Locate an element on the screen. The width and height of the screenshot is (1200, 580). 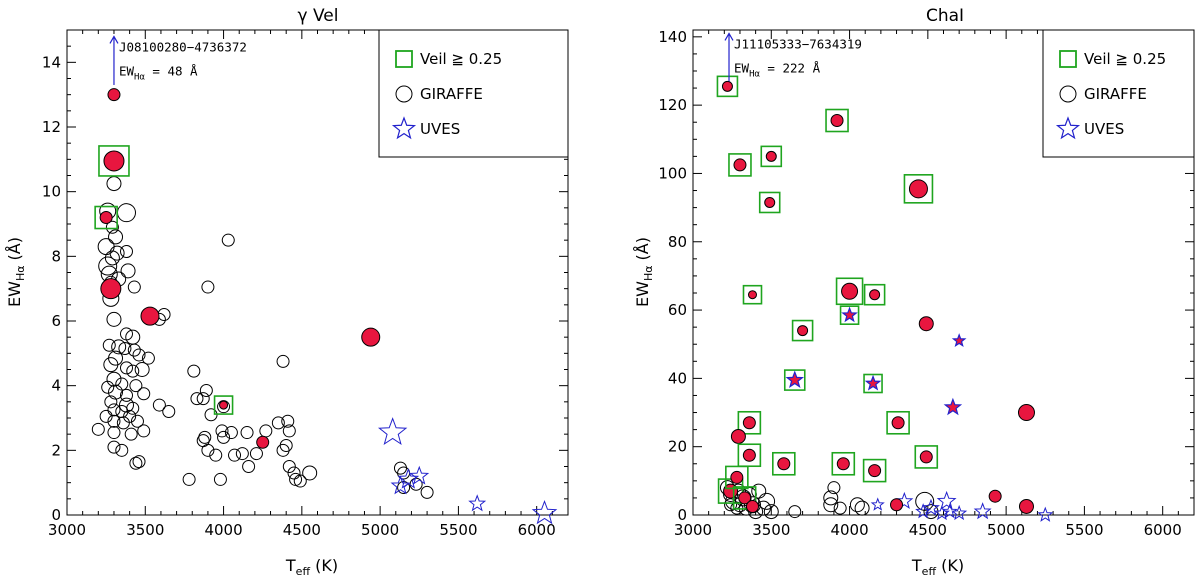
x-tick-label: 3500 is located at coordinates (145, 530).